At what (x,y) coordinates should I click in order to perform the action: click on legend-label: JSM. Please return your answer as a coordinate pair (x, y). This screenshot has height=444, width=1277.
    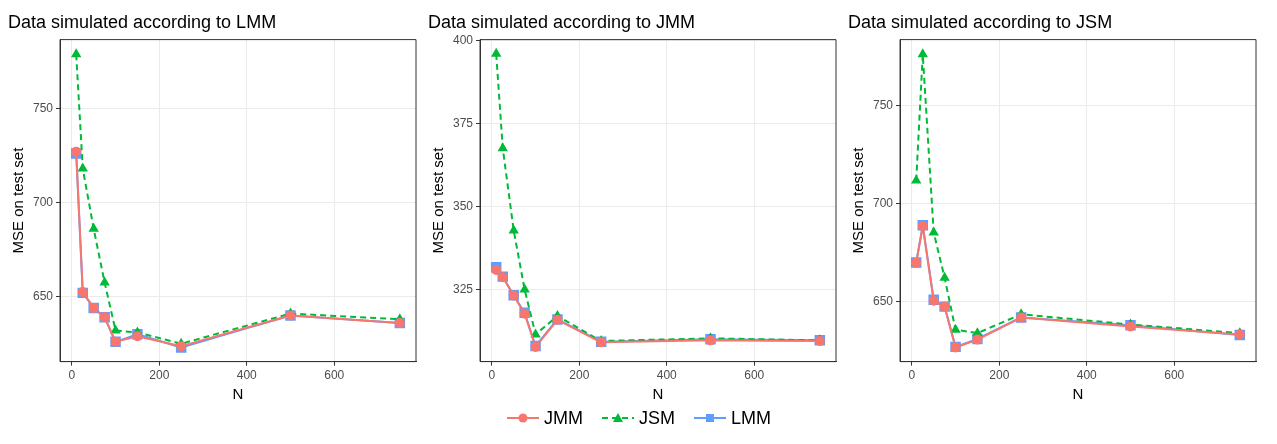
    Looking at the image, I should click on (657, 418).